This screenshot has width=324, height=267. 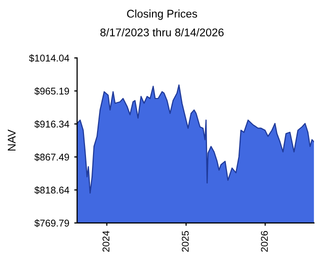 What do you see at coordinates (162, 32) in the screenshot?
I see `chart-subtitle: 8/17/2023 thru 8/14/2026` at bounding box center [162, 32].